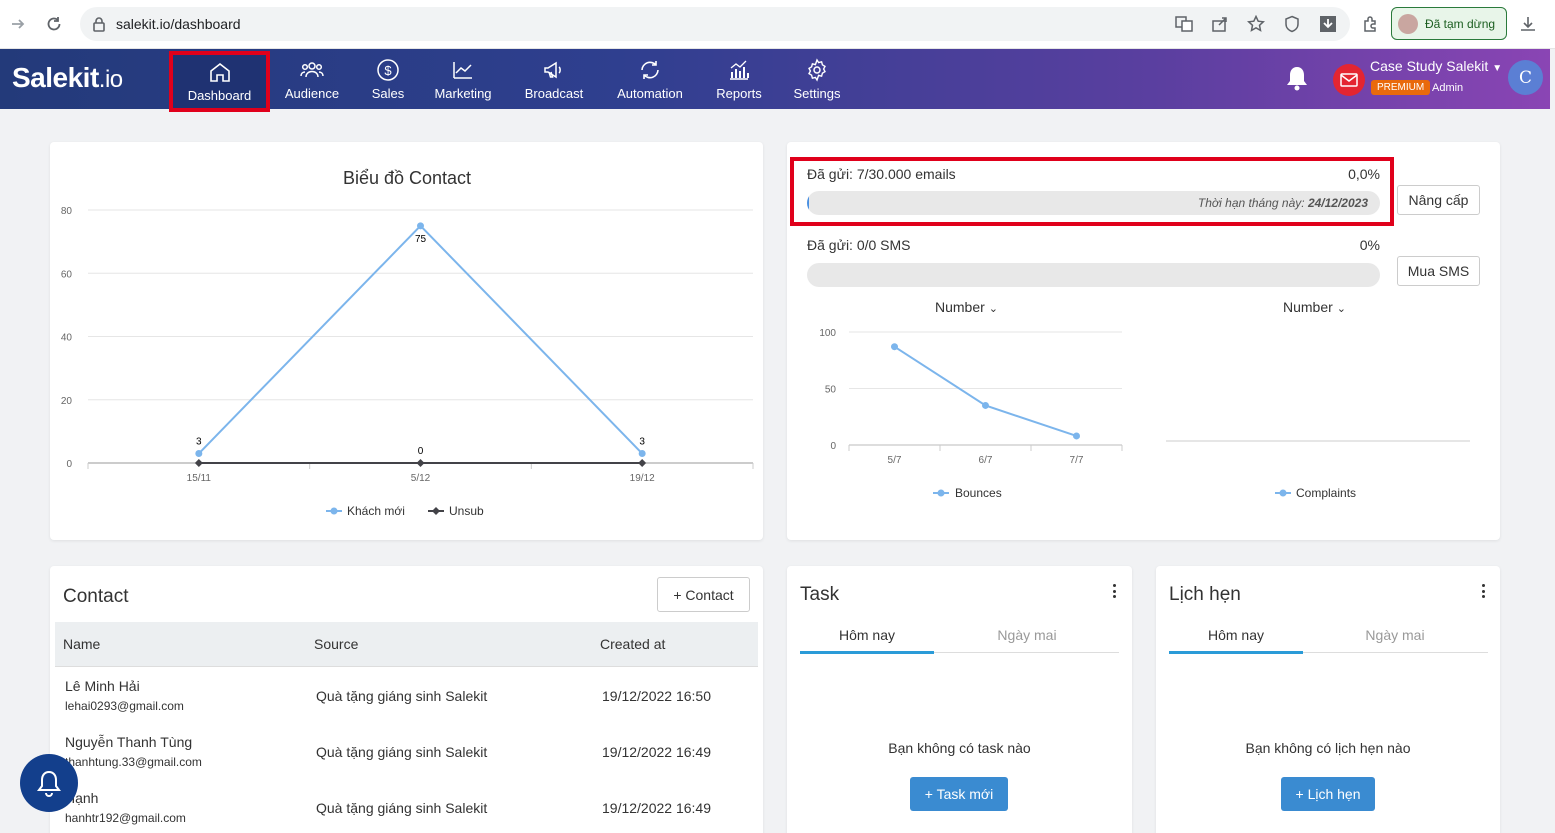  What do you see at coordinates (817, 79) in the screenshot?
I see `nav-settings: Settings` at bounding box center [817, 79].